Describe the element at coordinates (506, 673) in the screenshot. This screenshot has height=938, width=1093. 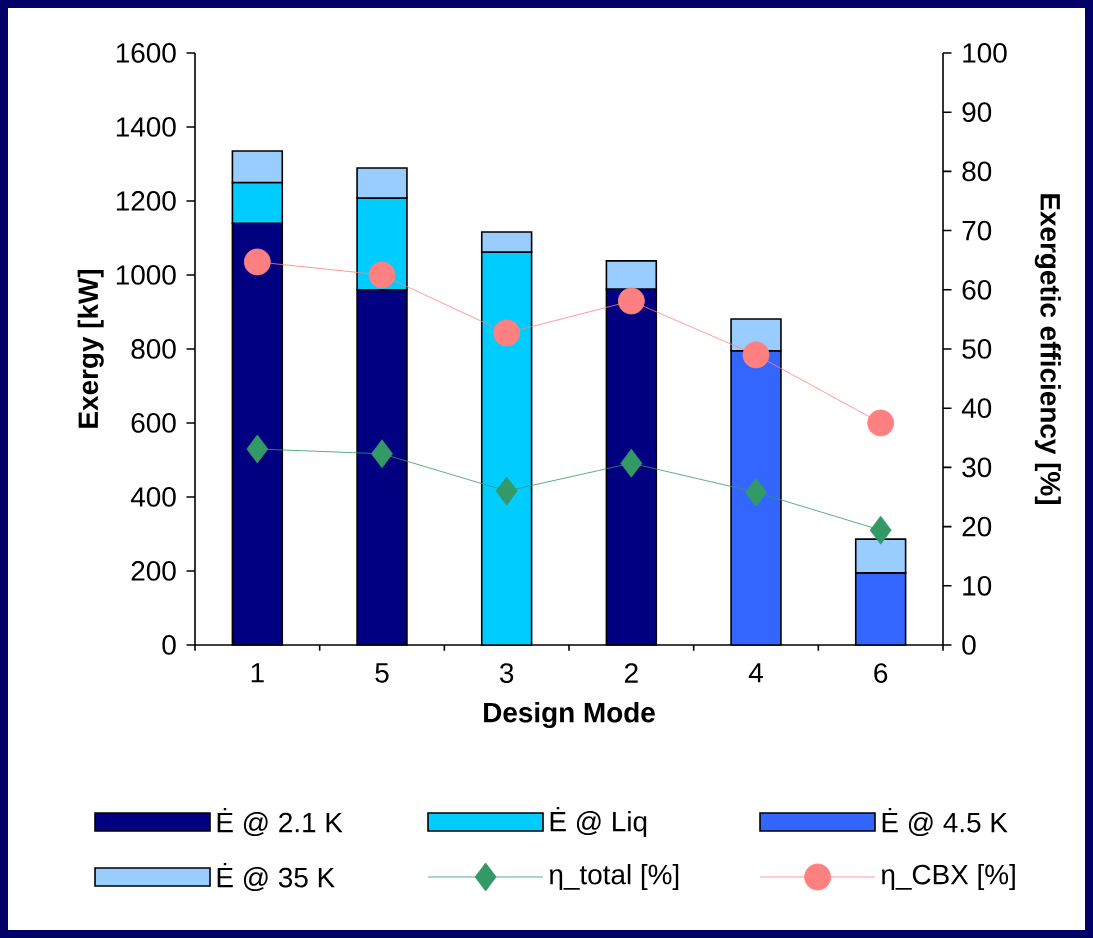
I see `x-tick-label: 3` at that location.